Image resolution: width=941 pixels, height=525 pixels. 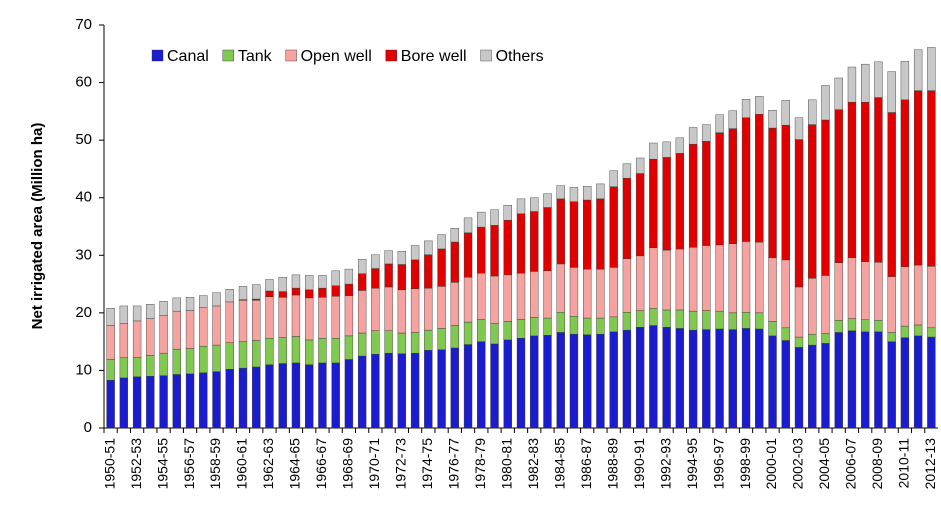 What do you see at coordinates (520, 56) in the screenshot?
I see `legend-label: Others` at bounding box center [520, 56].